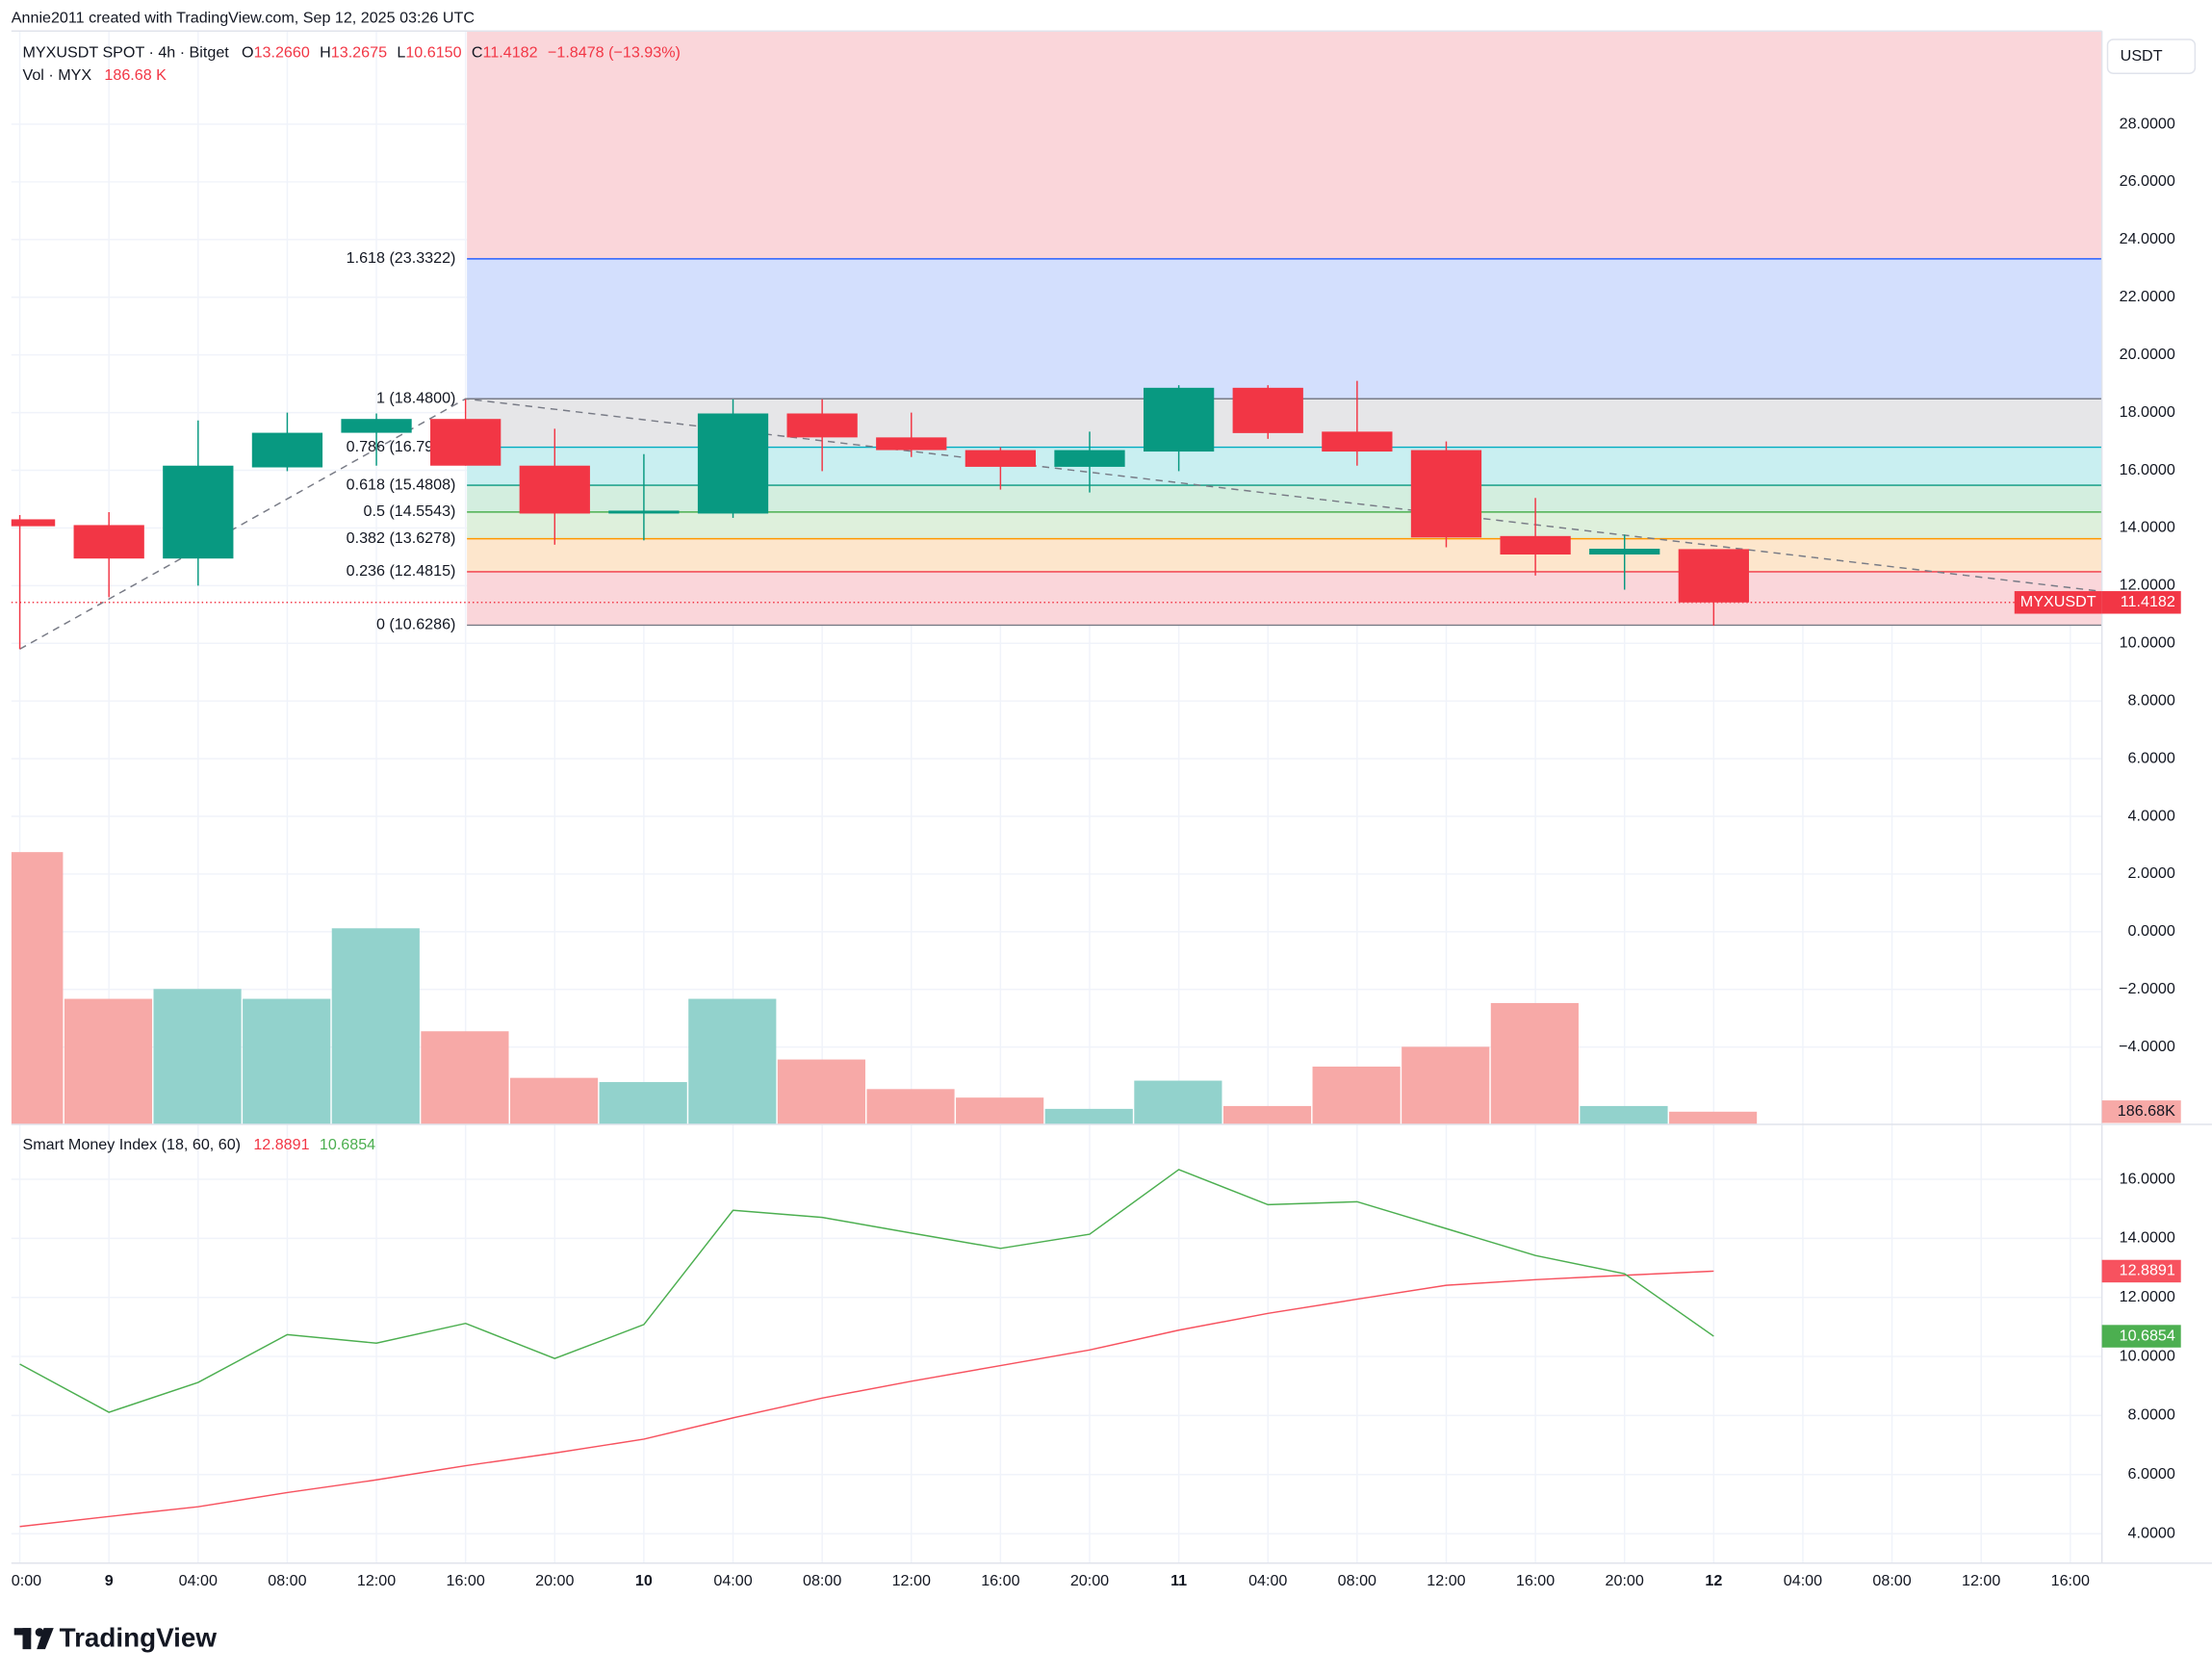  What do you see at coordinates (644, 1580) in the screenshot?
I see `x-tick-label: 10` at bounding box center [644, 1580].